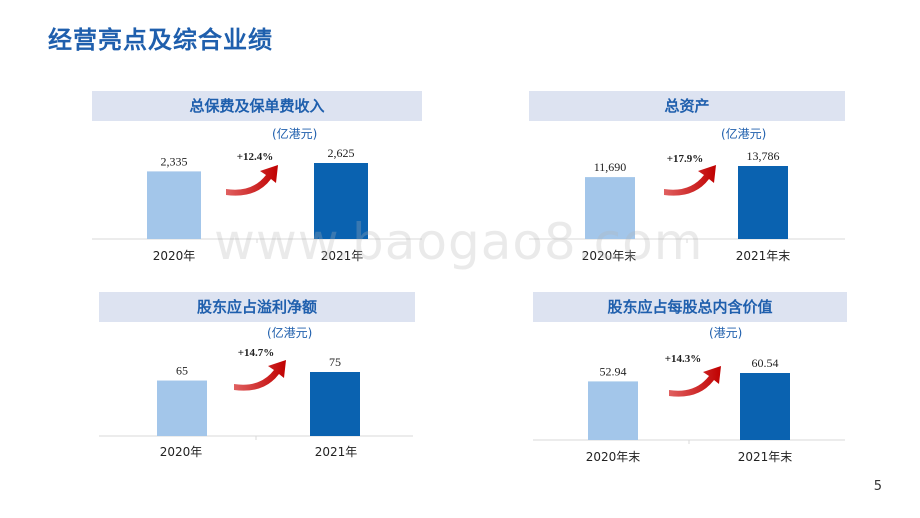 Image resolution: width=920 pixels, height=518 pixels. Describe the element at coordinates (255, 157) in the screenshot. I see `growth-label: +12.4%` at that location.